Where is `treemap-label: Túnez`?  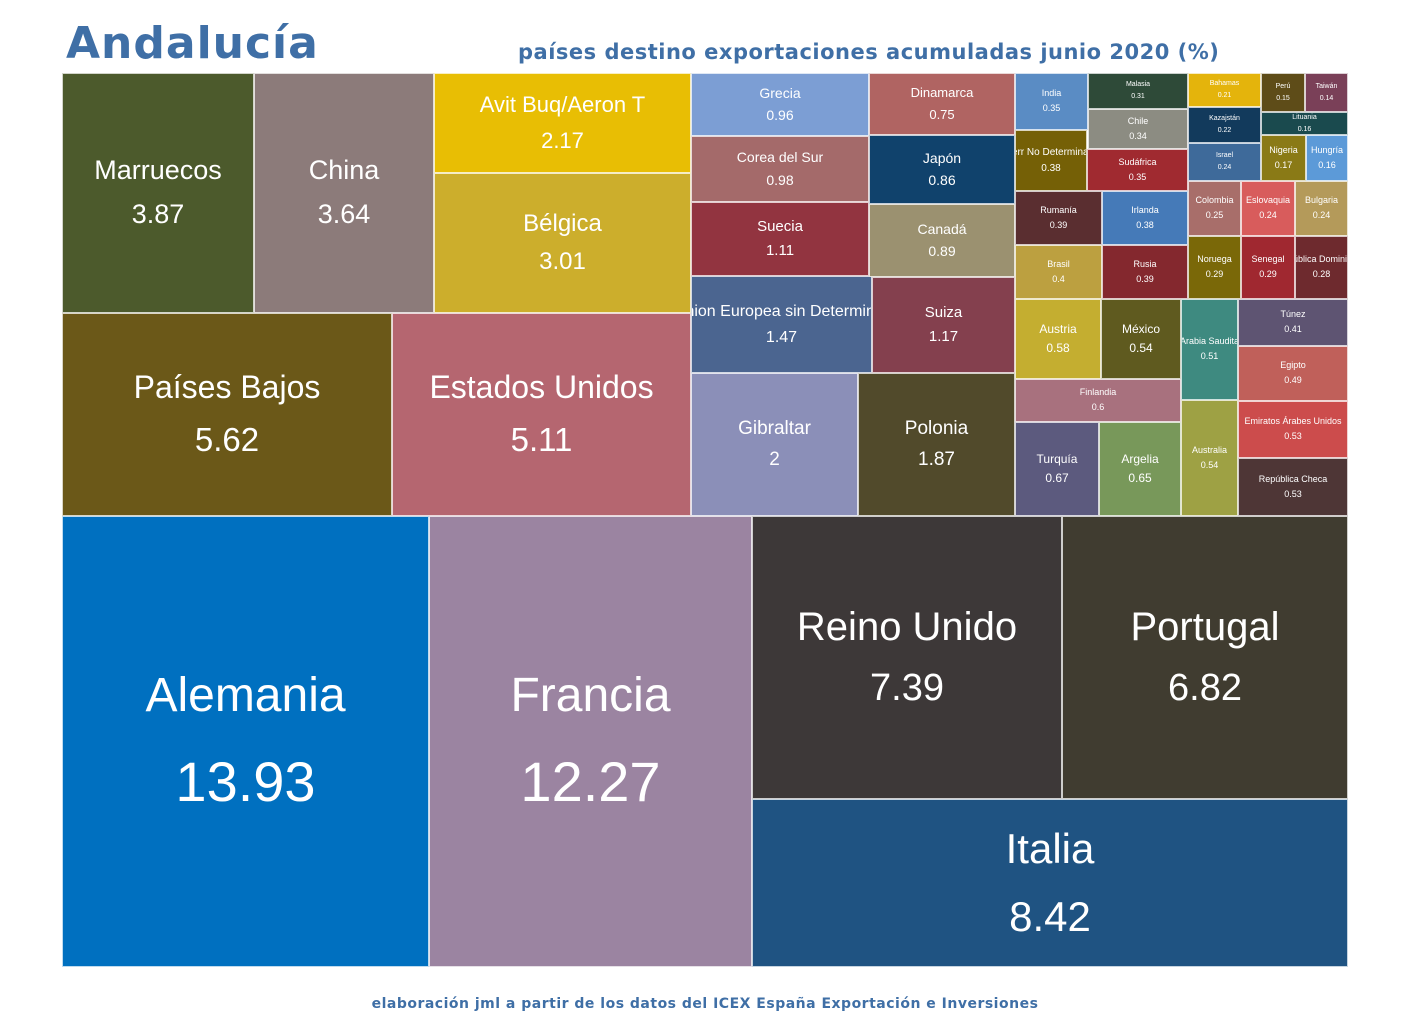 treemap-label: Túnez is located at coordinates (1293, 314).